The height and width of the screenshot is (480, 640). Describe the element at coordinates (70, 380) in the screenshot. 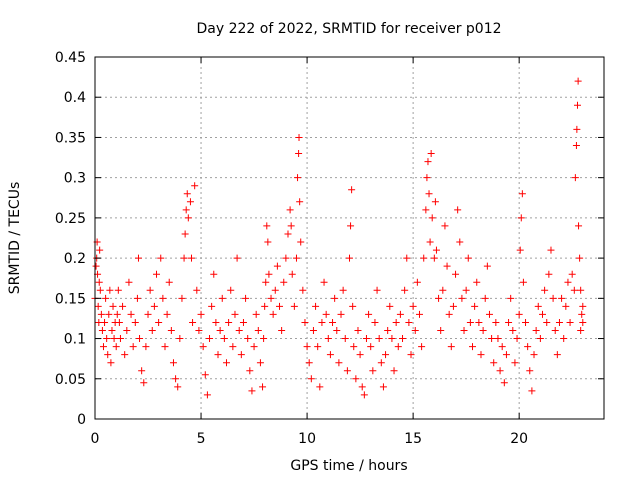

I see `y-tick-label: 0.05` at that location.